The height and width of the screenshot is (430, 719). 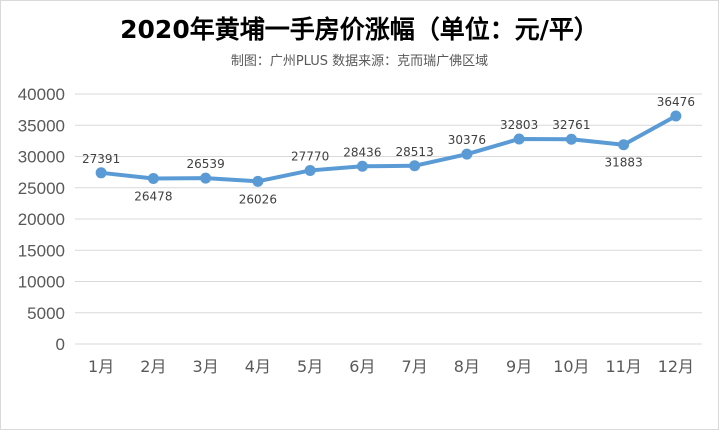 What do you see at coordinates (623, 366) in the screenshot?
I see `x-tick-label: 11月` at bounding box center [623, 366].